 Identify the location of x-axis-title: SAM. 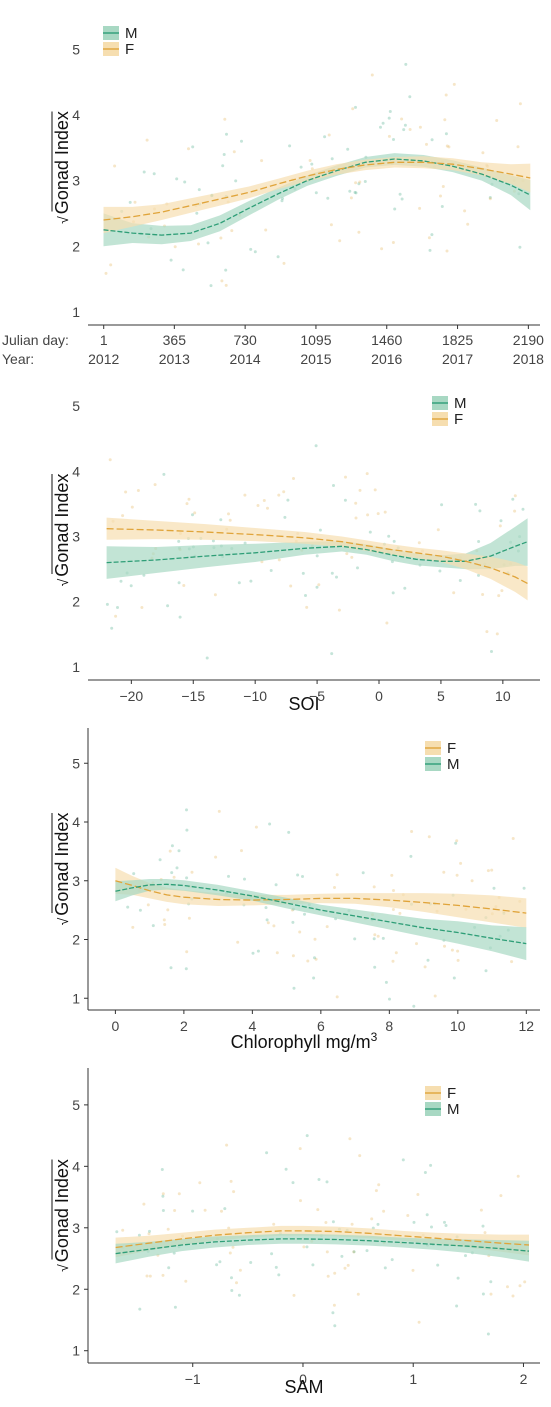
(303, 1387).